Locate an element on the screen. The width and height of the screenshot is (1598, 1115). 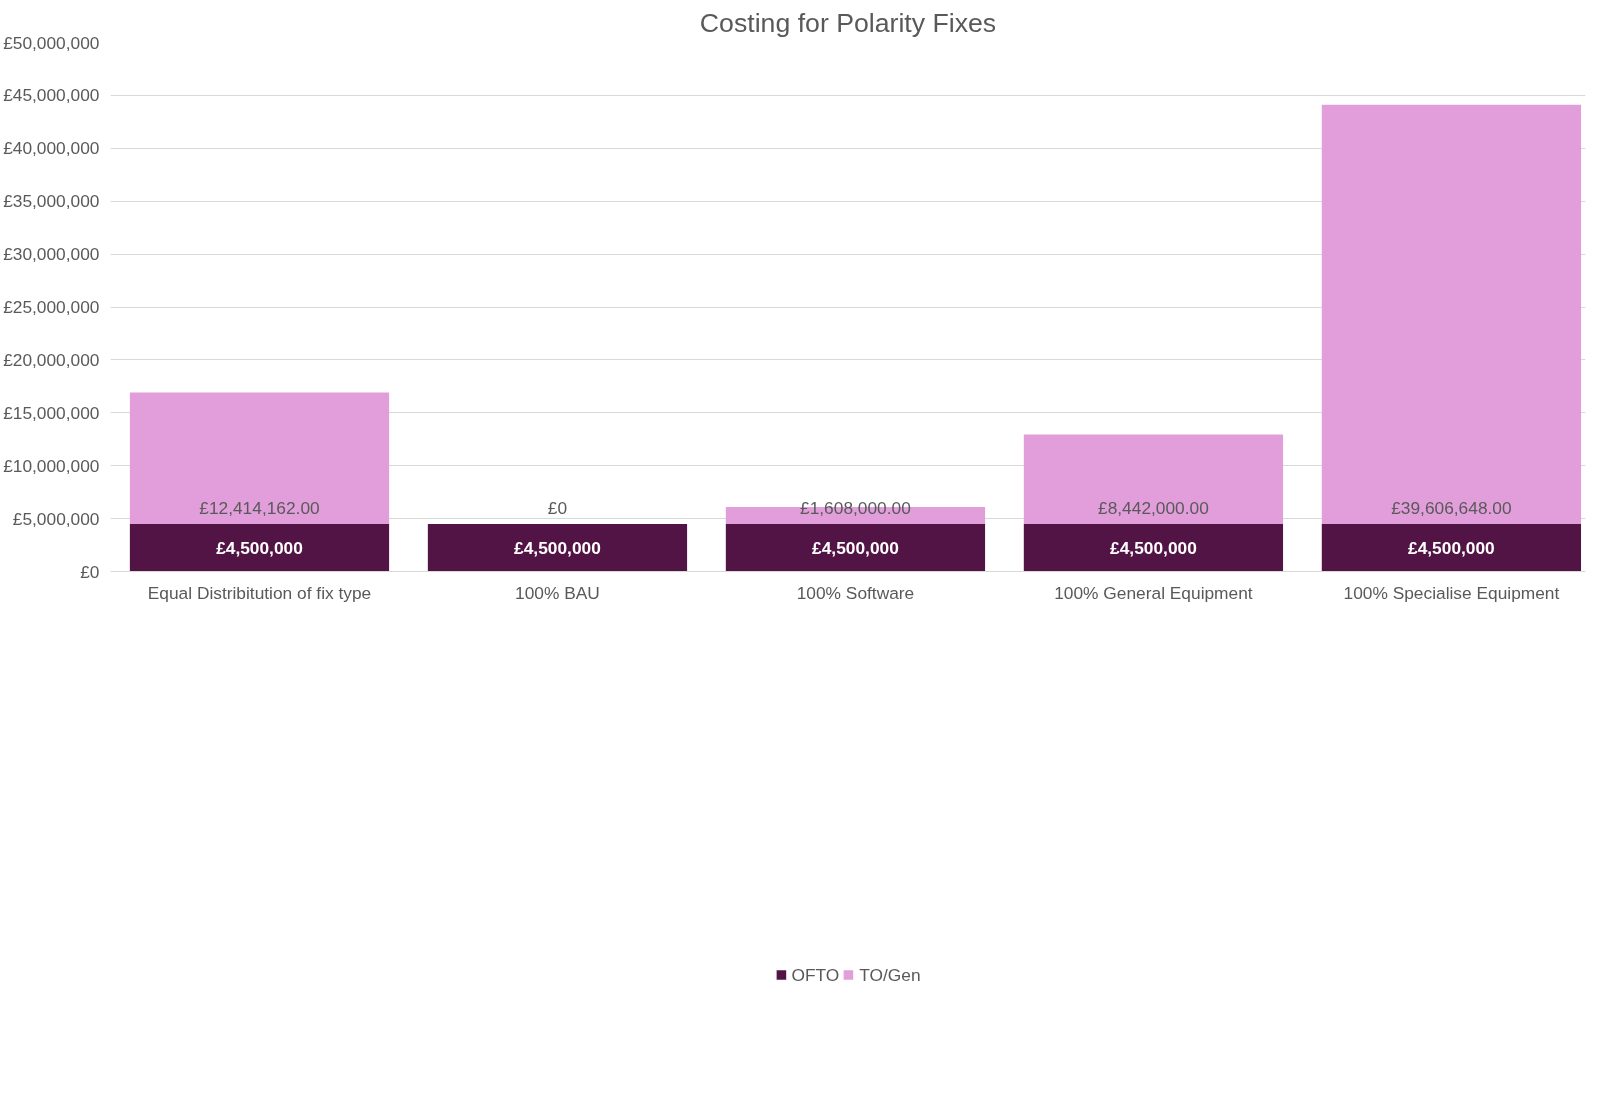
chart-title: Costing for Polarity Fixes is located at coordinates (848, 22).